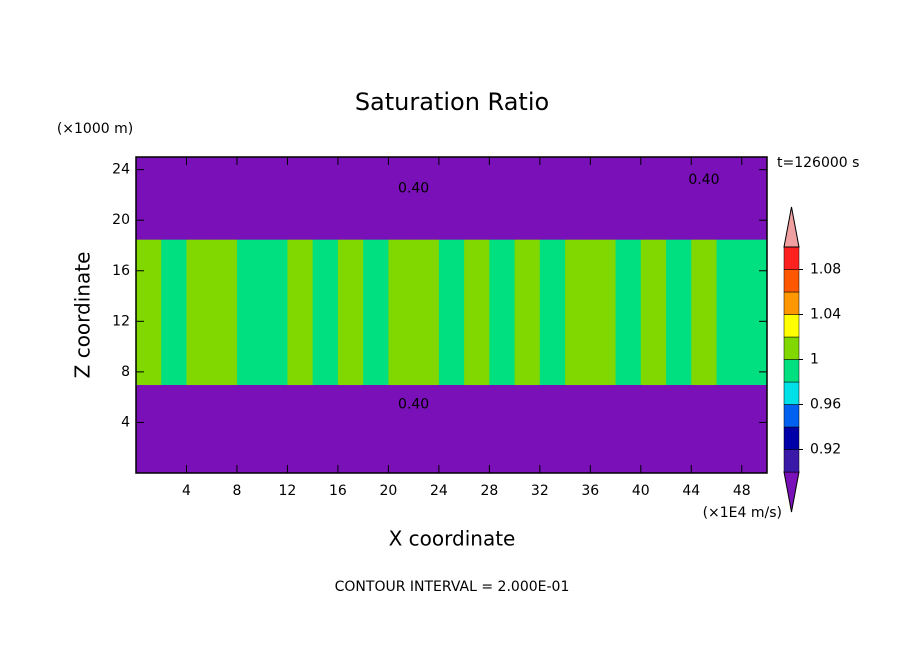 This screenshot has width=904, height=654. Describe the element at coordinates (186, 491) in the screenshot. I see `x-tick-label: 4` at that location.